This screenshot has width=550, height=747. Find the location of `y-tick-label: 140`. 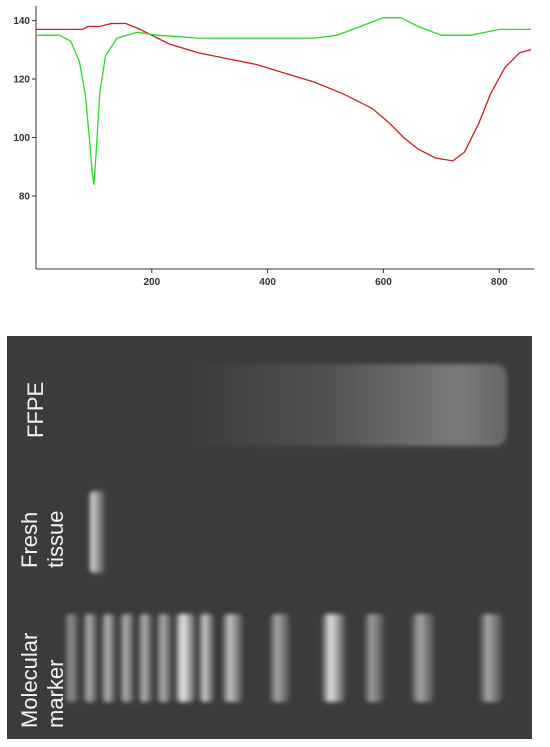

y-tick-label: 140 is located at coordinates (21, 21).